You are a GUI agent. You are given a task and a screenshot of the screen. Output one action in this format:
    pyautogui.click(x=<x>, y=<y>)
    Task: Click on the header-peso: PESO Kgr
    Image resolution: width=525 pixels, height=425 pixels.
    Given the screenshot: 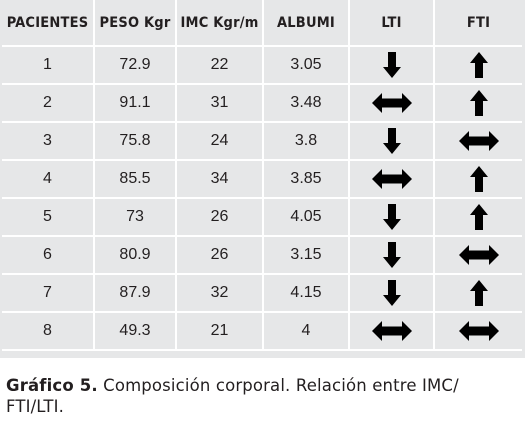 What is the action you would take?
    pyautogui.click(x=135, y=23)
    